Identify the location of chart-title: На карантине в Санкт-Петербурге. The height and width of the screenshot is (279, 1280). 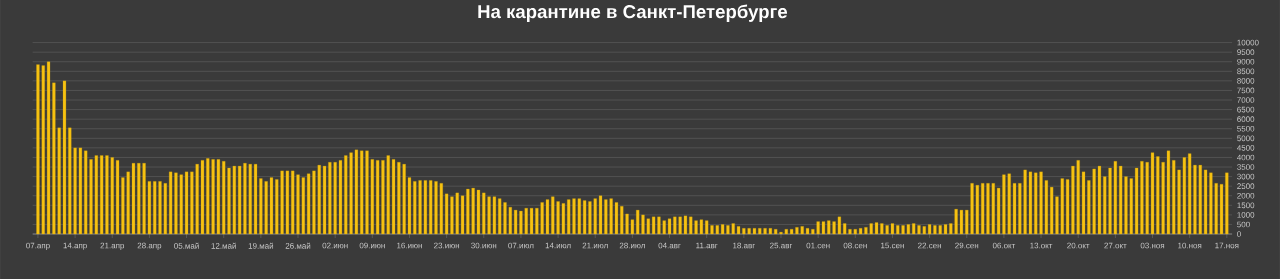
(633, 13).